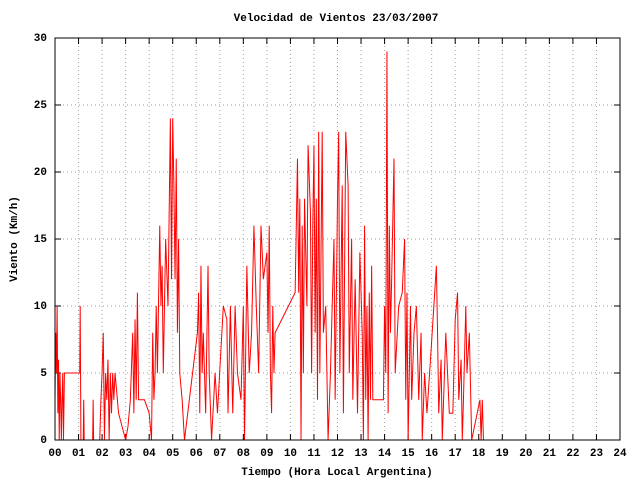  Describe the element at coordinates (337, 454) in the screenshot. I see `x-tick-label: 12` at that location.